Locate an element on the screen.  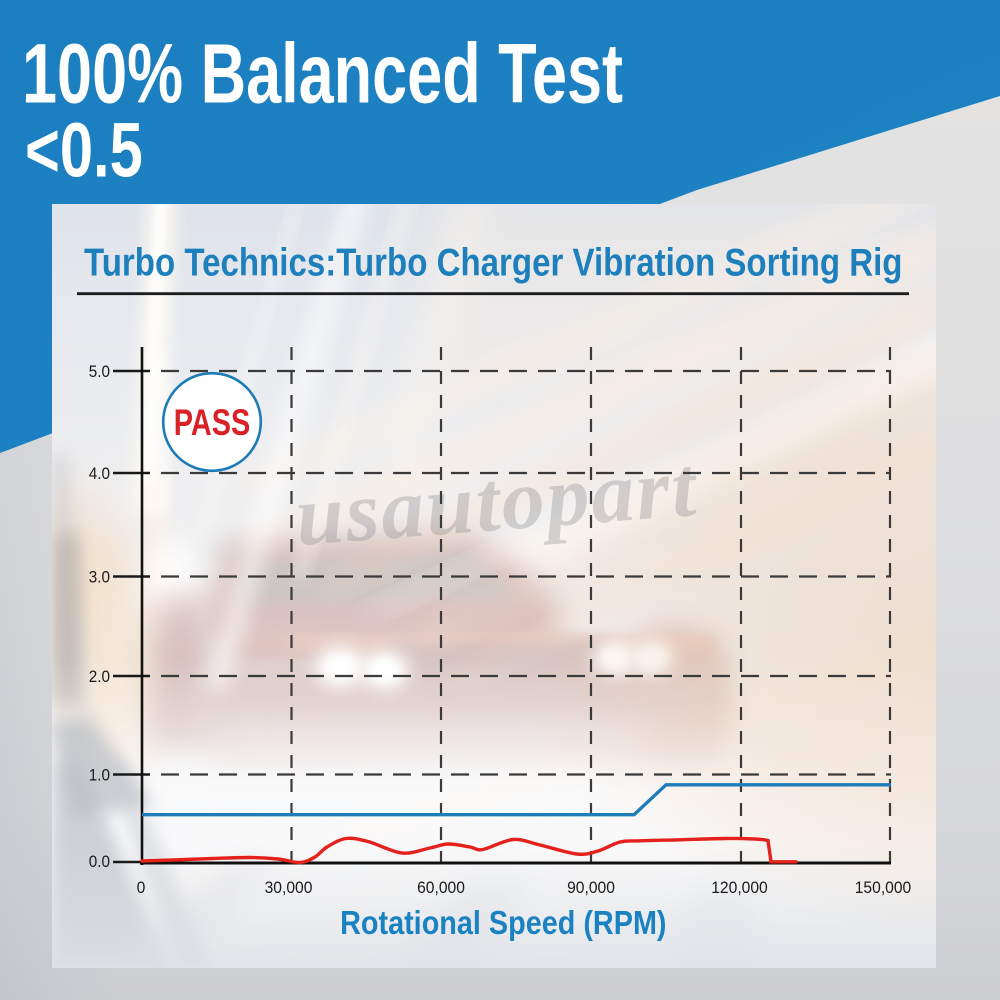
svg-text: 3.0 is located at coordinates (99, 577).